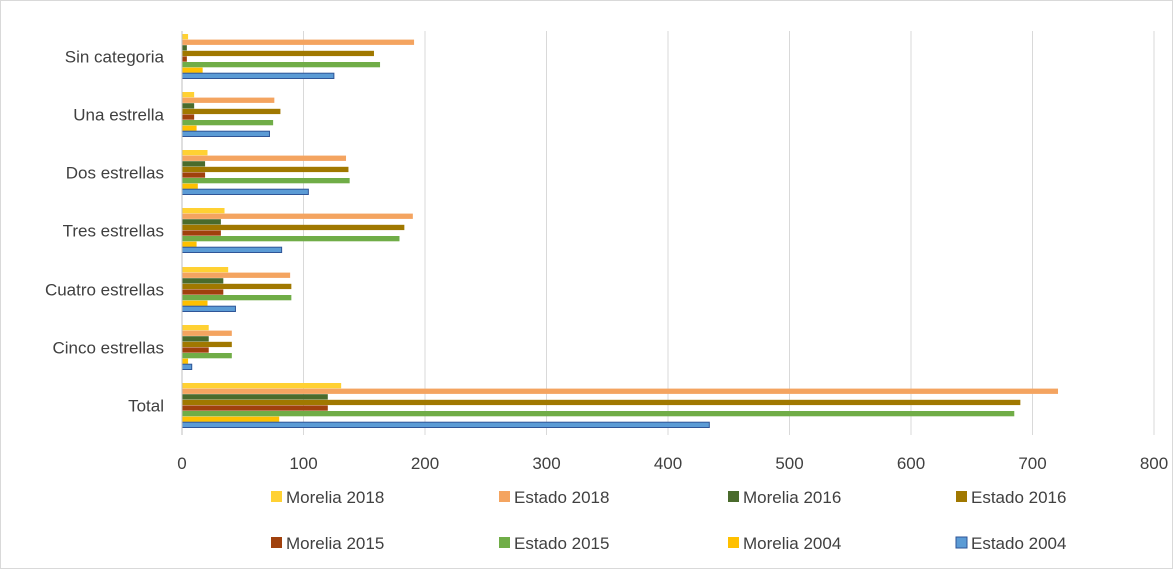 The height and width of the screenshot is (570, 1173). I want to click on bar-tres-estrellas-morelia-2015, so click(201, 233).